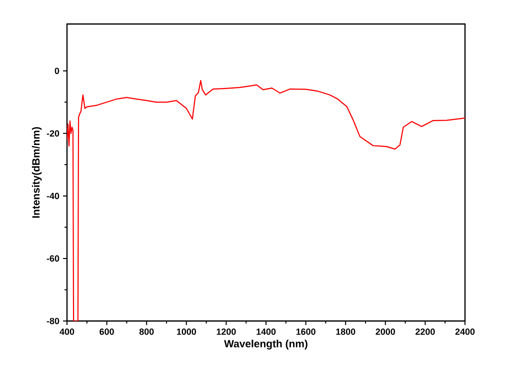 This screenshot has width=507, height=379. What do you see at coordinates (67, 331) in the screenshot?
I see `x-tick-label: 400` at bounding box center [67, 331].